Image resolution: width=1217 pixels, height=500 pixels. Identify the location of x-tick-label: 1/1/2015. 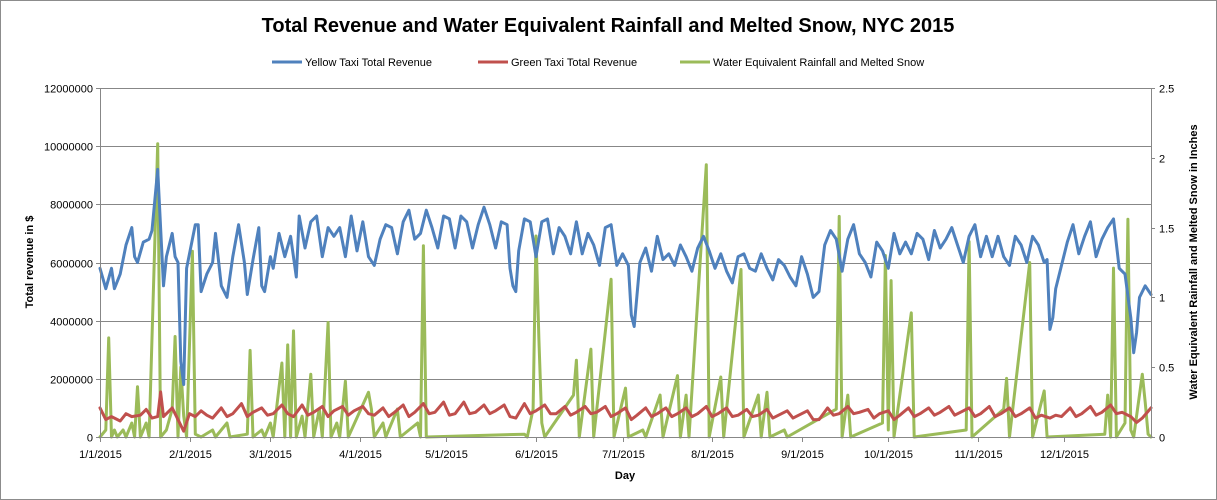
(100, 455).